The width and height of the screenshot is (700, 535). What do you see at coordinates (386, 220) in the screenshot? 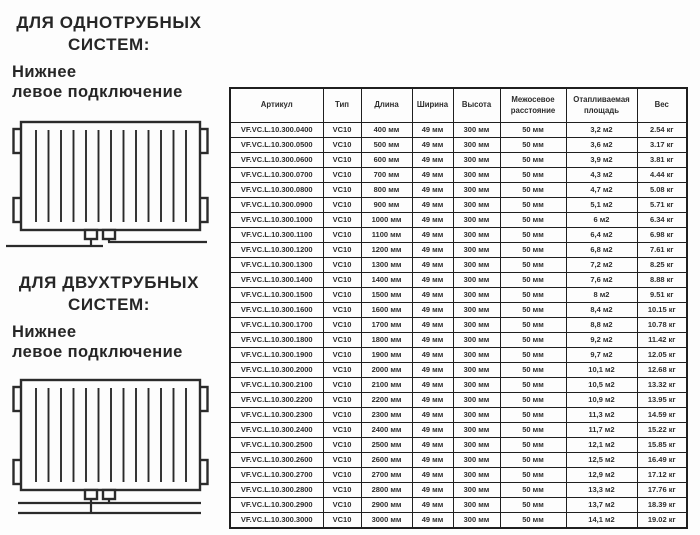
I see `table-cell: 1000 мм` at bounding box center [386, 220].